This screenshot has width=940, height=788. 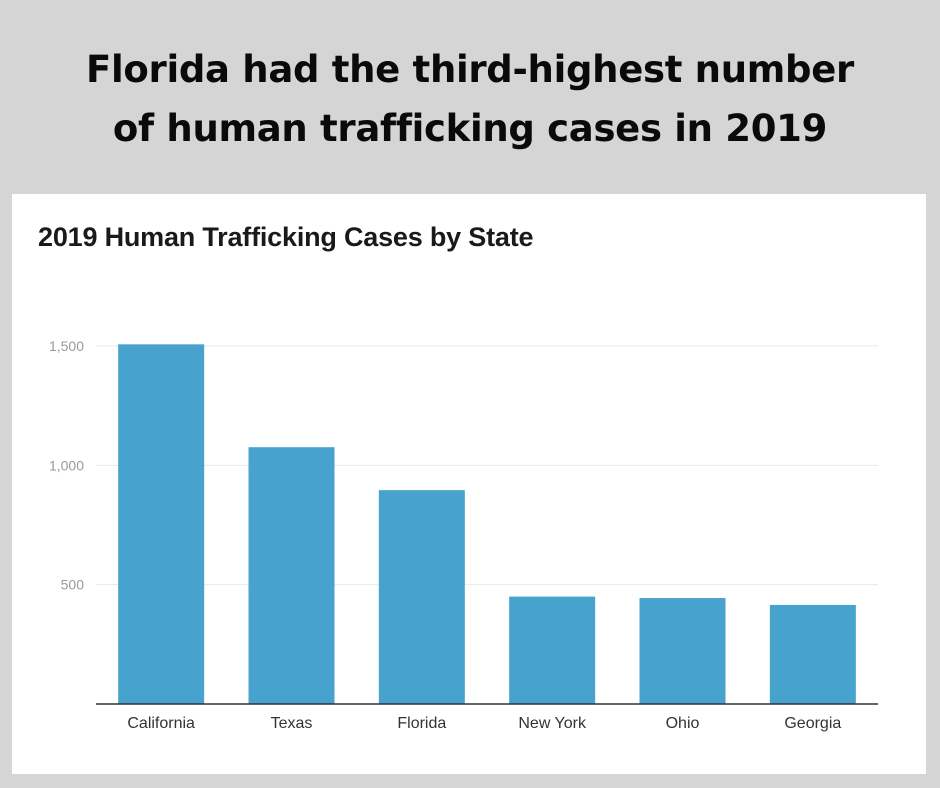 I want to click on x-tick-label: Ohio, so click(x=683, y=723).